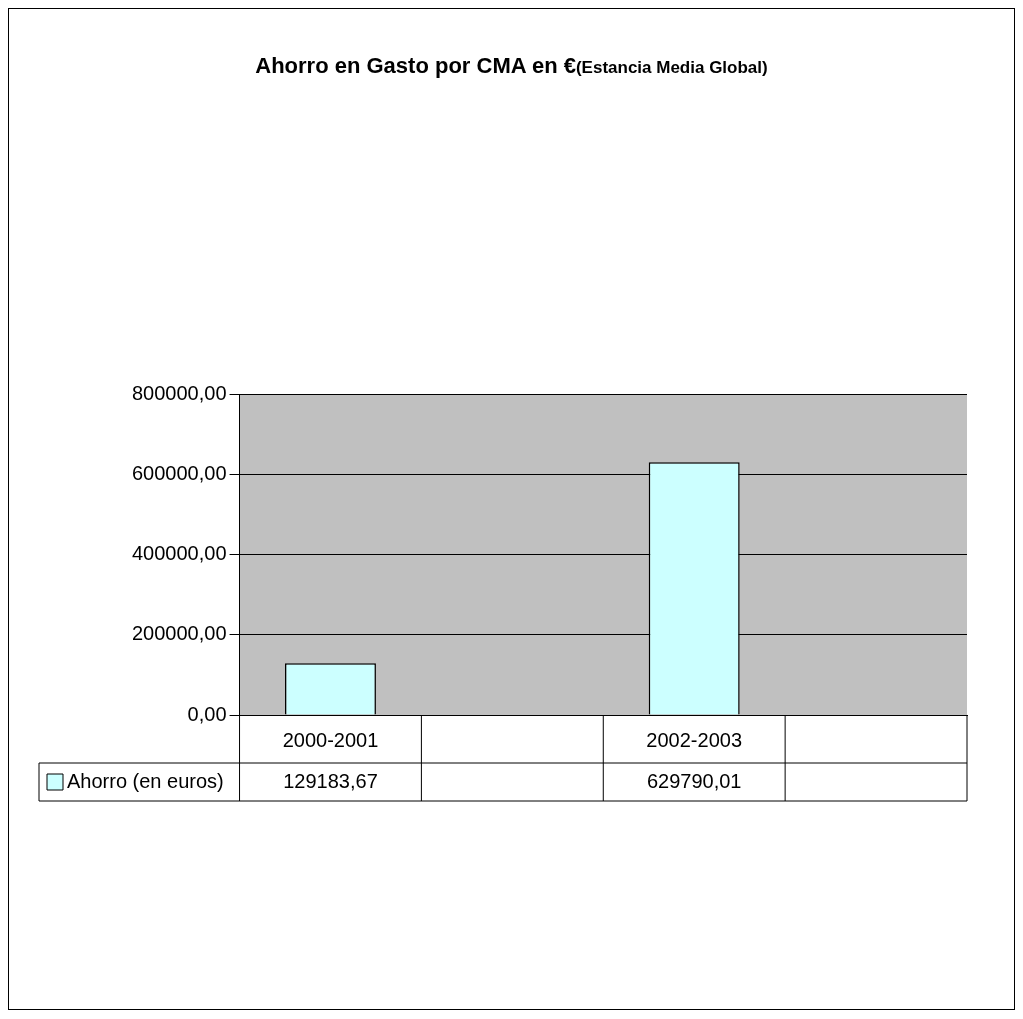 The image size is (1023, 1019). I want to click on data-label: 129183,67, so click(330, 780).